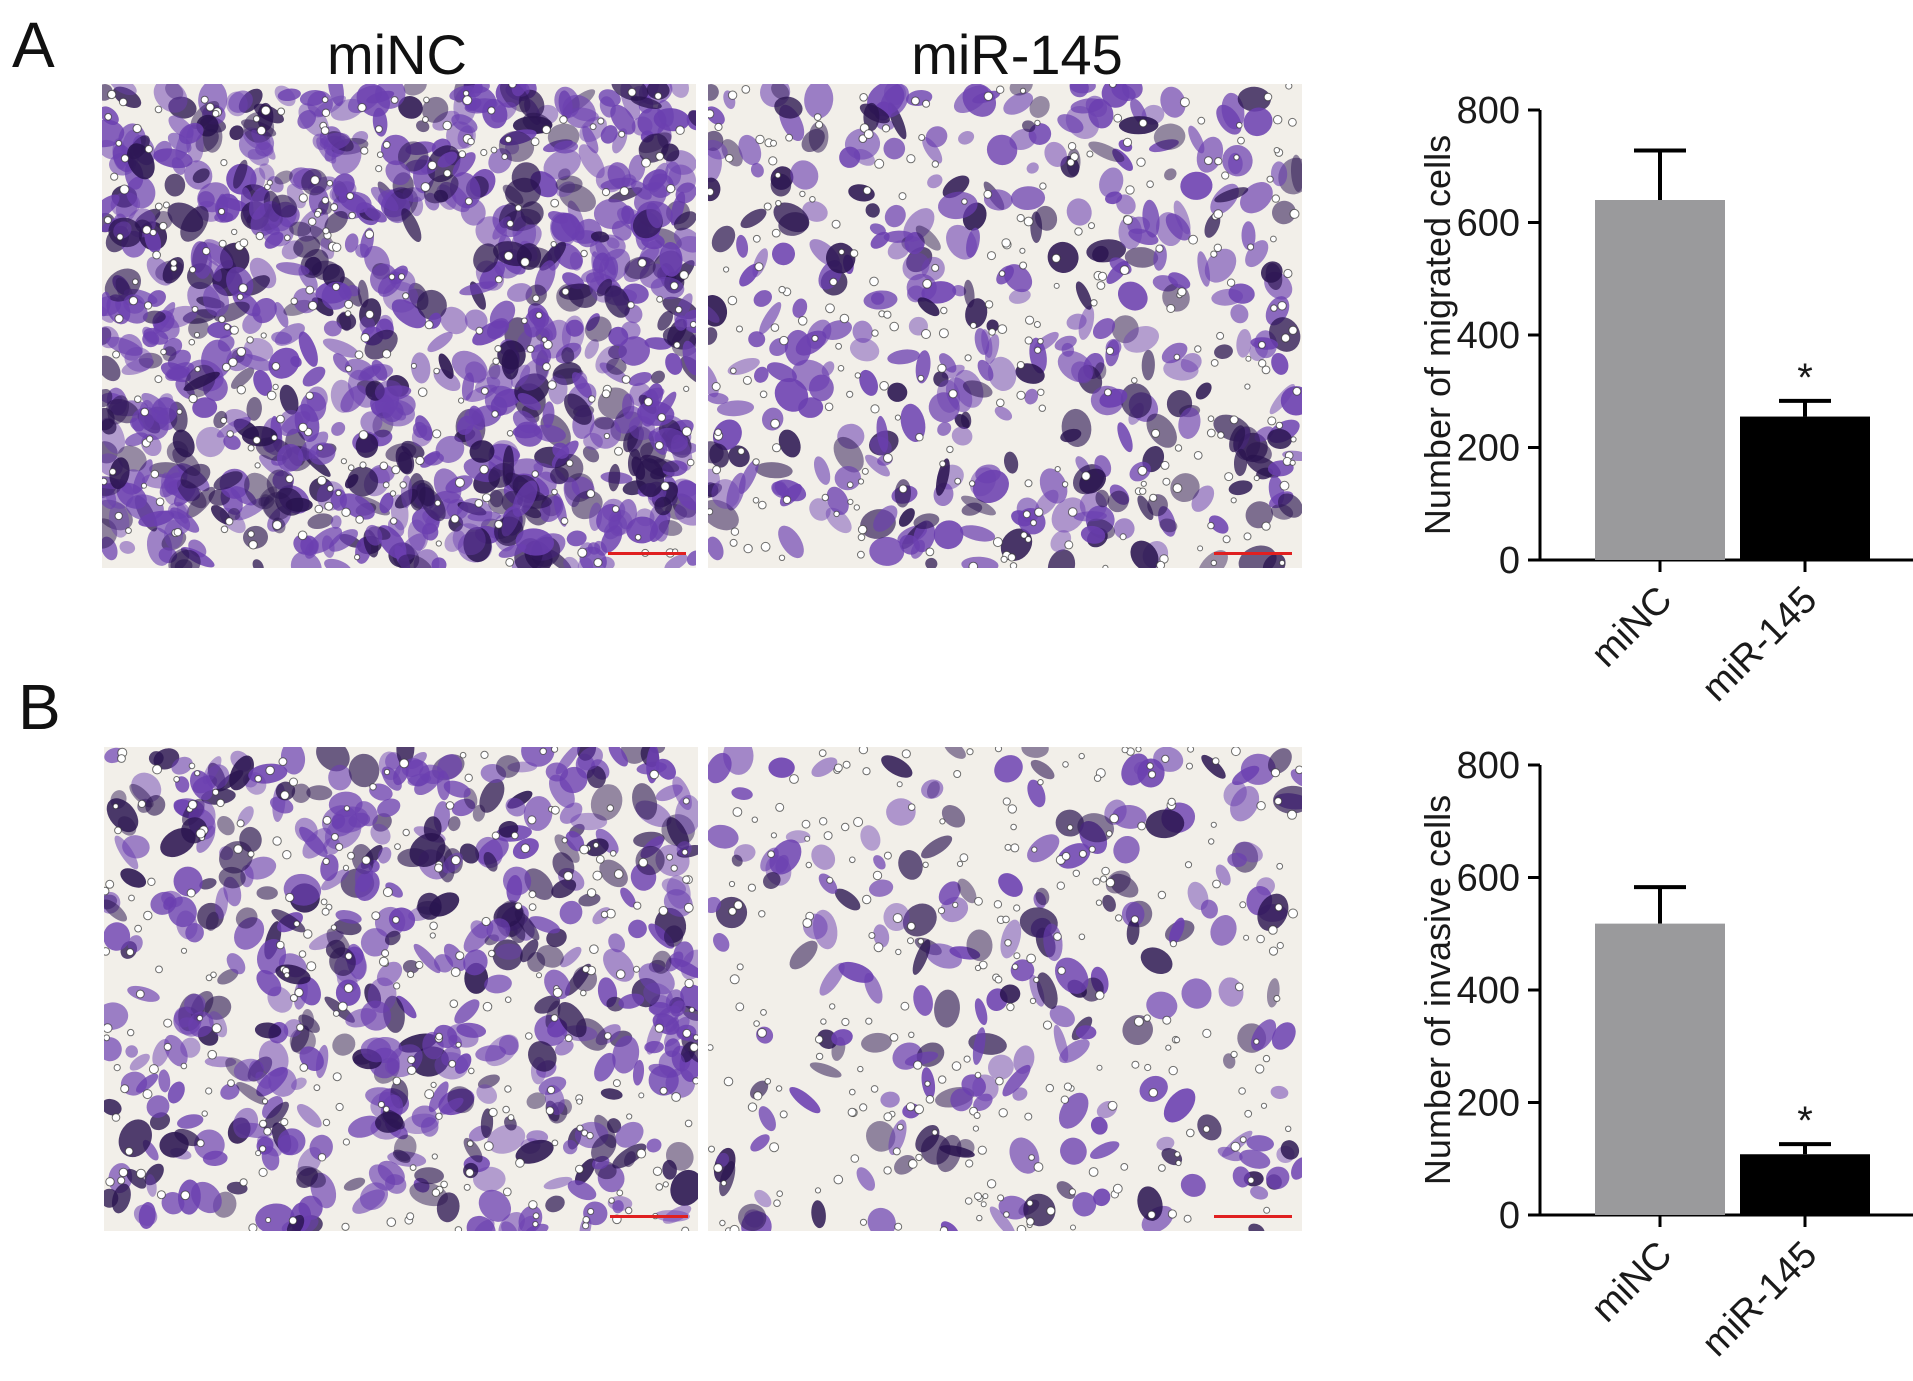 This screenshot has height=1381, width=1913. What do you see at coordinates (1437, 990) in the screenshot?
I see `y-axis-title: Number of invasive cells` at bounding box center [1437, 990].